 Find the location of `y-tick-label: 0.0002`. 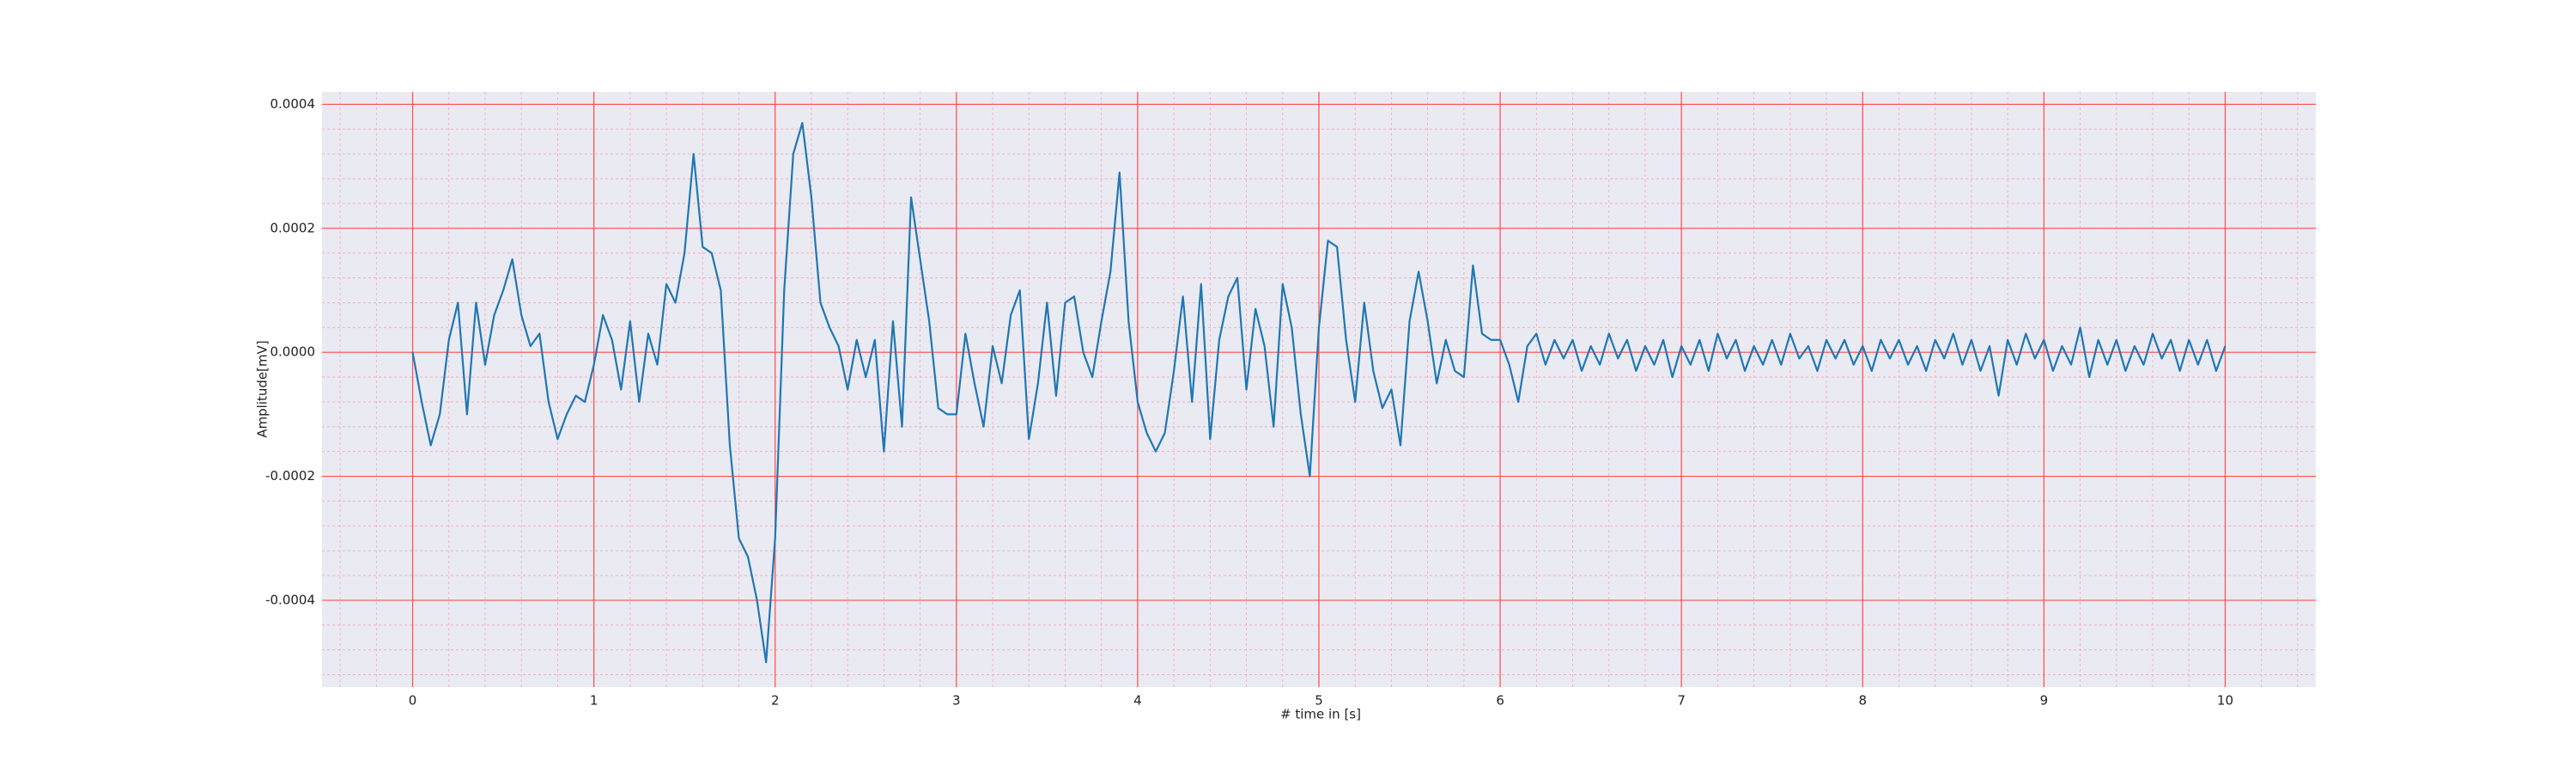

y-tick-label: 0.0002 is located at coordinates (293, 227).